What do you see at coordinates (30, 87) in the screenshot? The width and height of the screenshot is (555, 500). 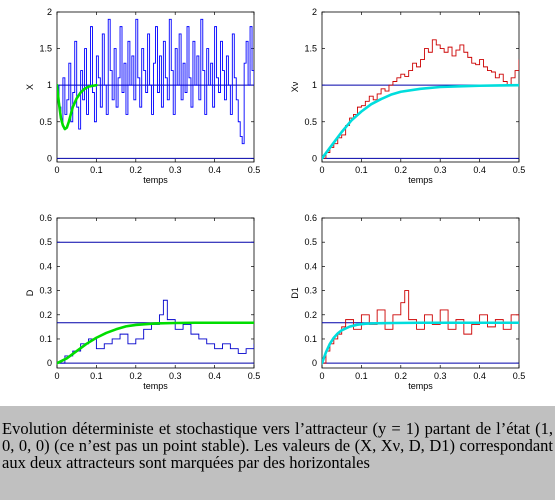 I see `y-axis-label: X` at bounding box center [30, 87].